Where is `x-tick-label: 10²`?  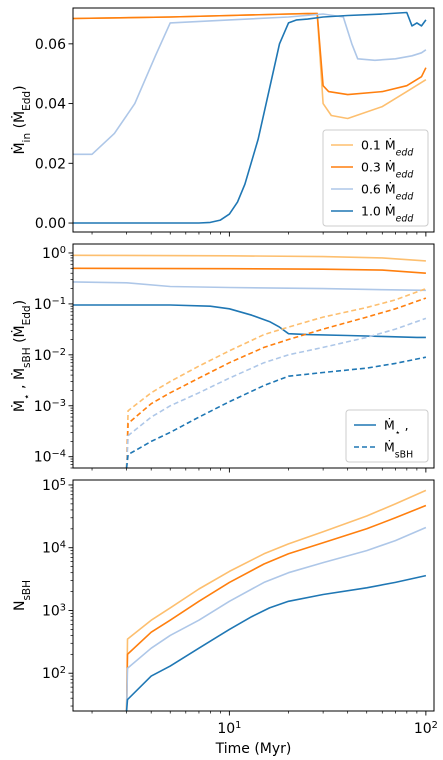
x-tick-label: 10² is located at coordinates (426, 729).